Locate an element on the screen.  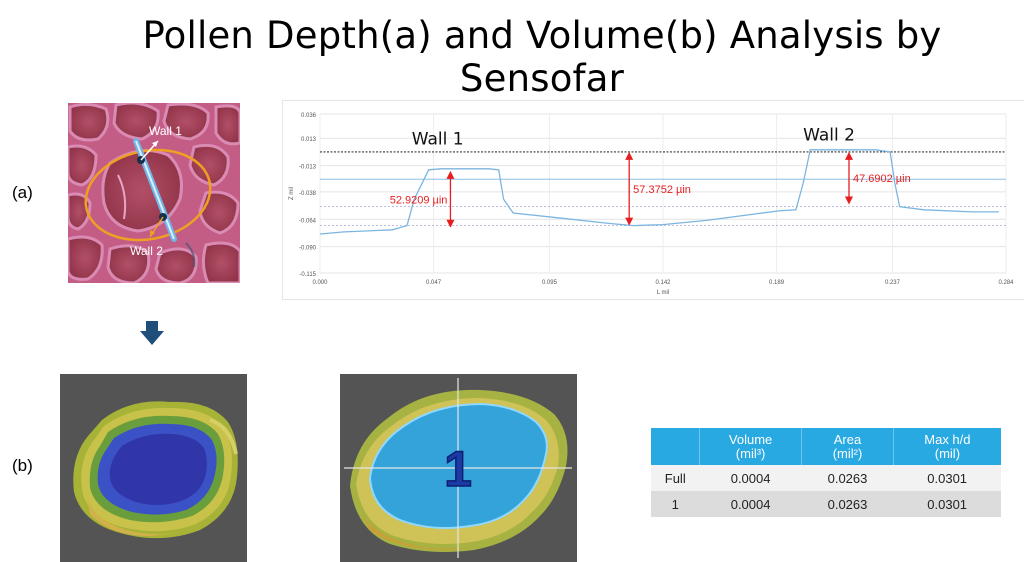
y-axis-label: Z mil is located at coordinates (292, 193).